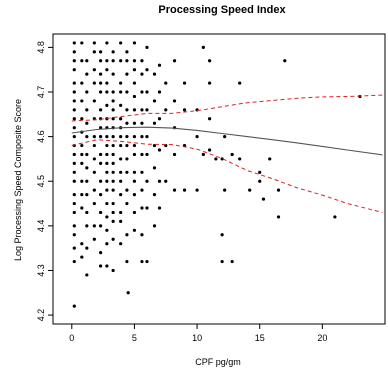 This screenshot has height=389, width=388. I want to click on x-tick-label: 20, so click(322, 338).